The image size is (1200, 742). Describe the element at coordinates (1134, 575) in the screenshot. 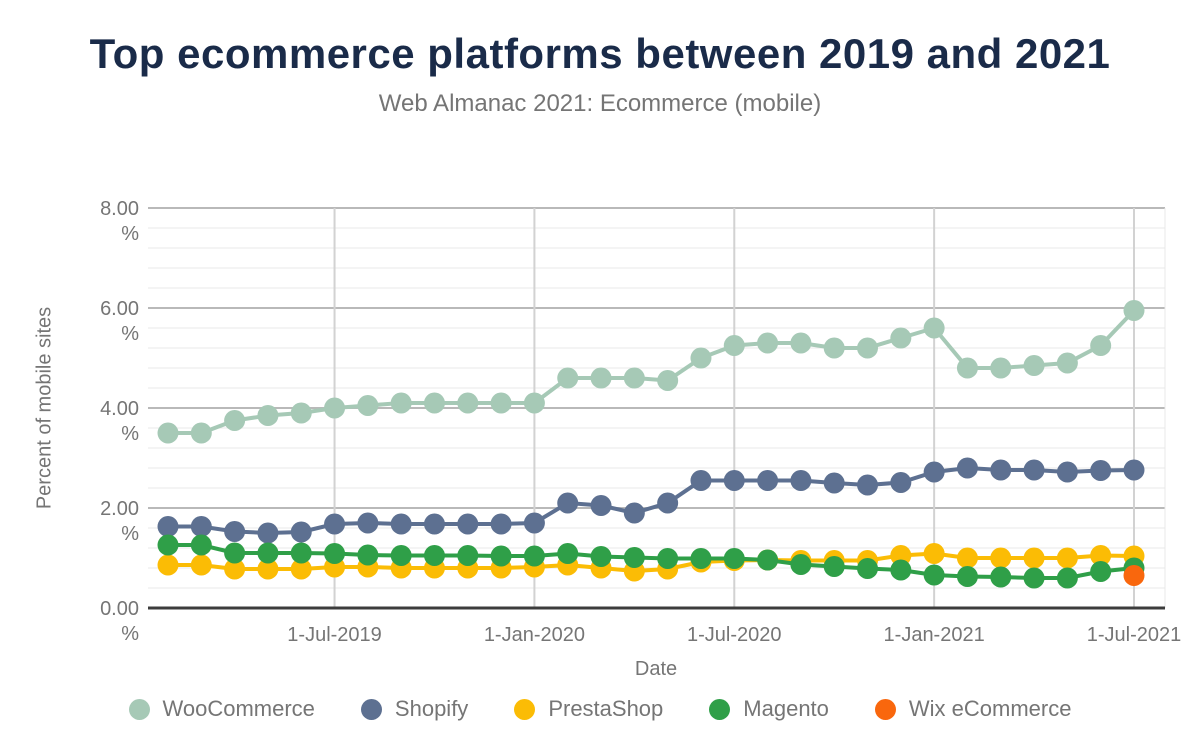

I see `data-point-wix-ecommerce` at that location.